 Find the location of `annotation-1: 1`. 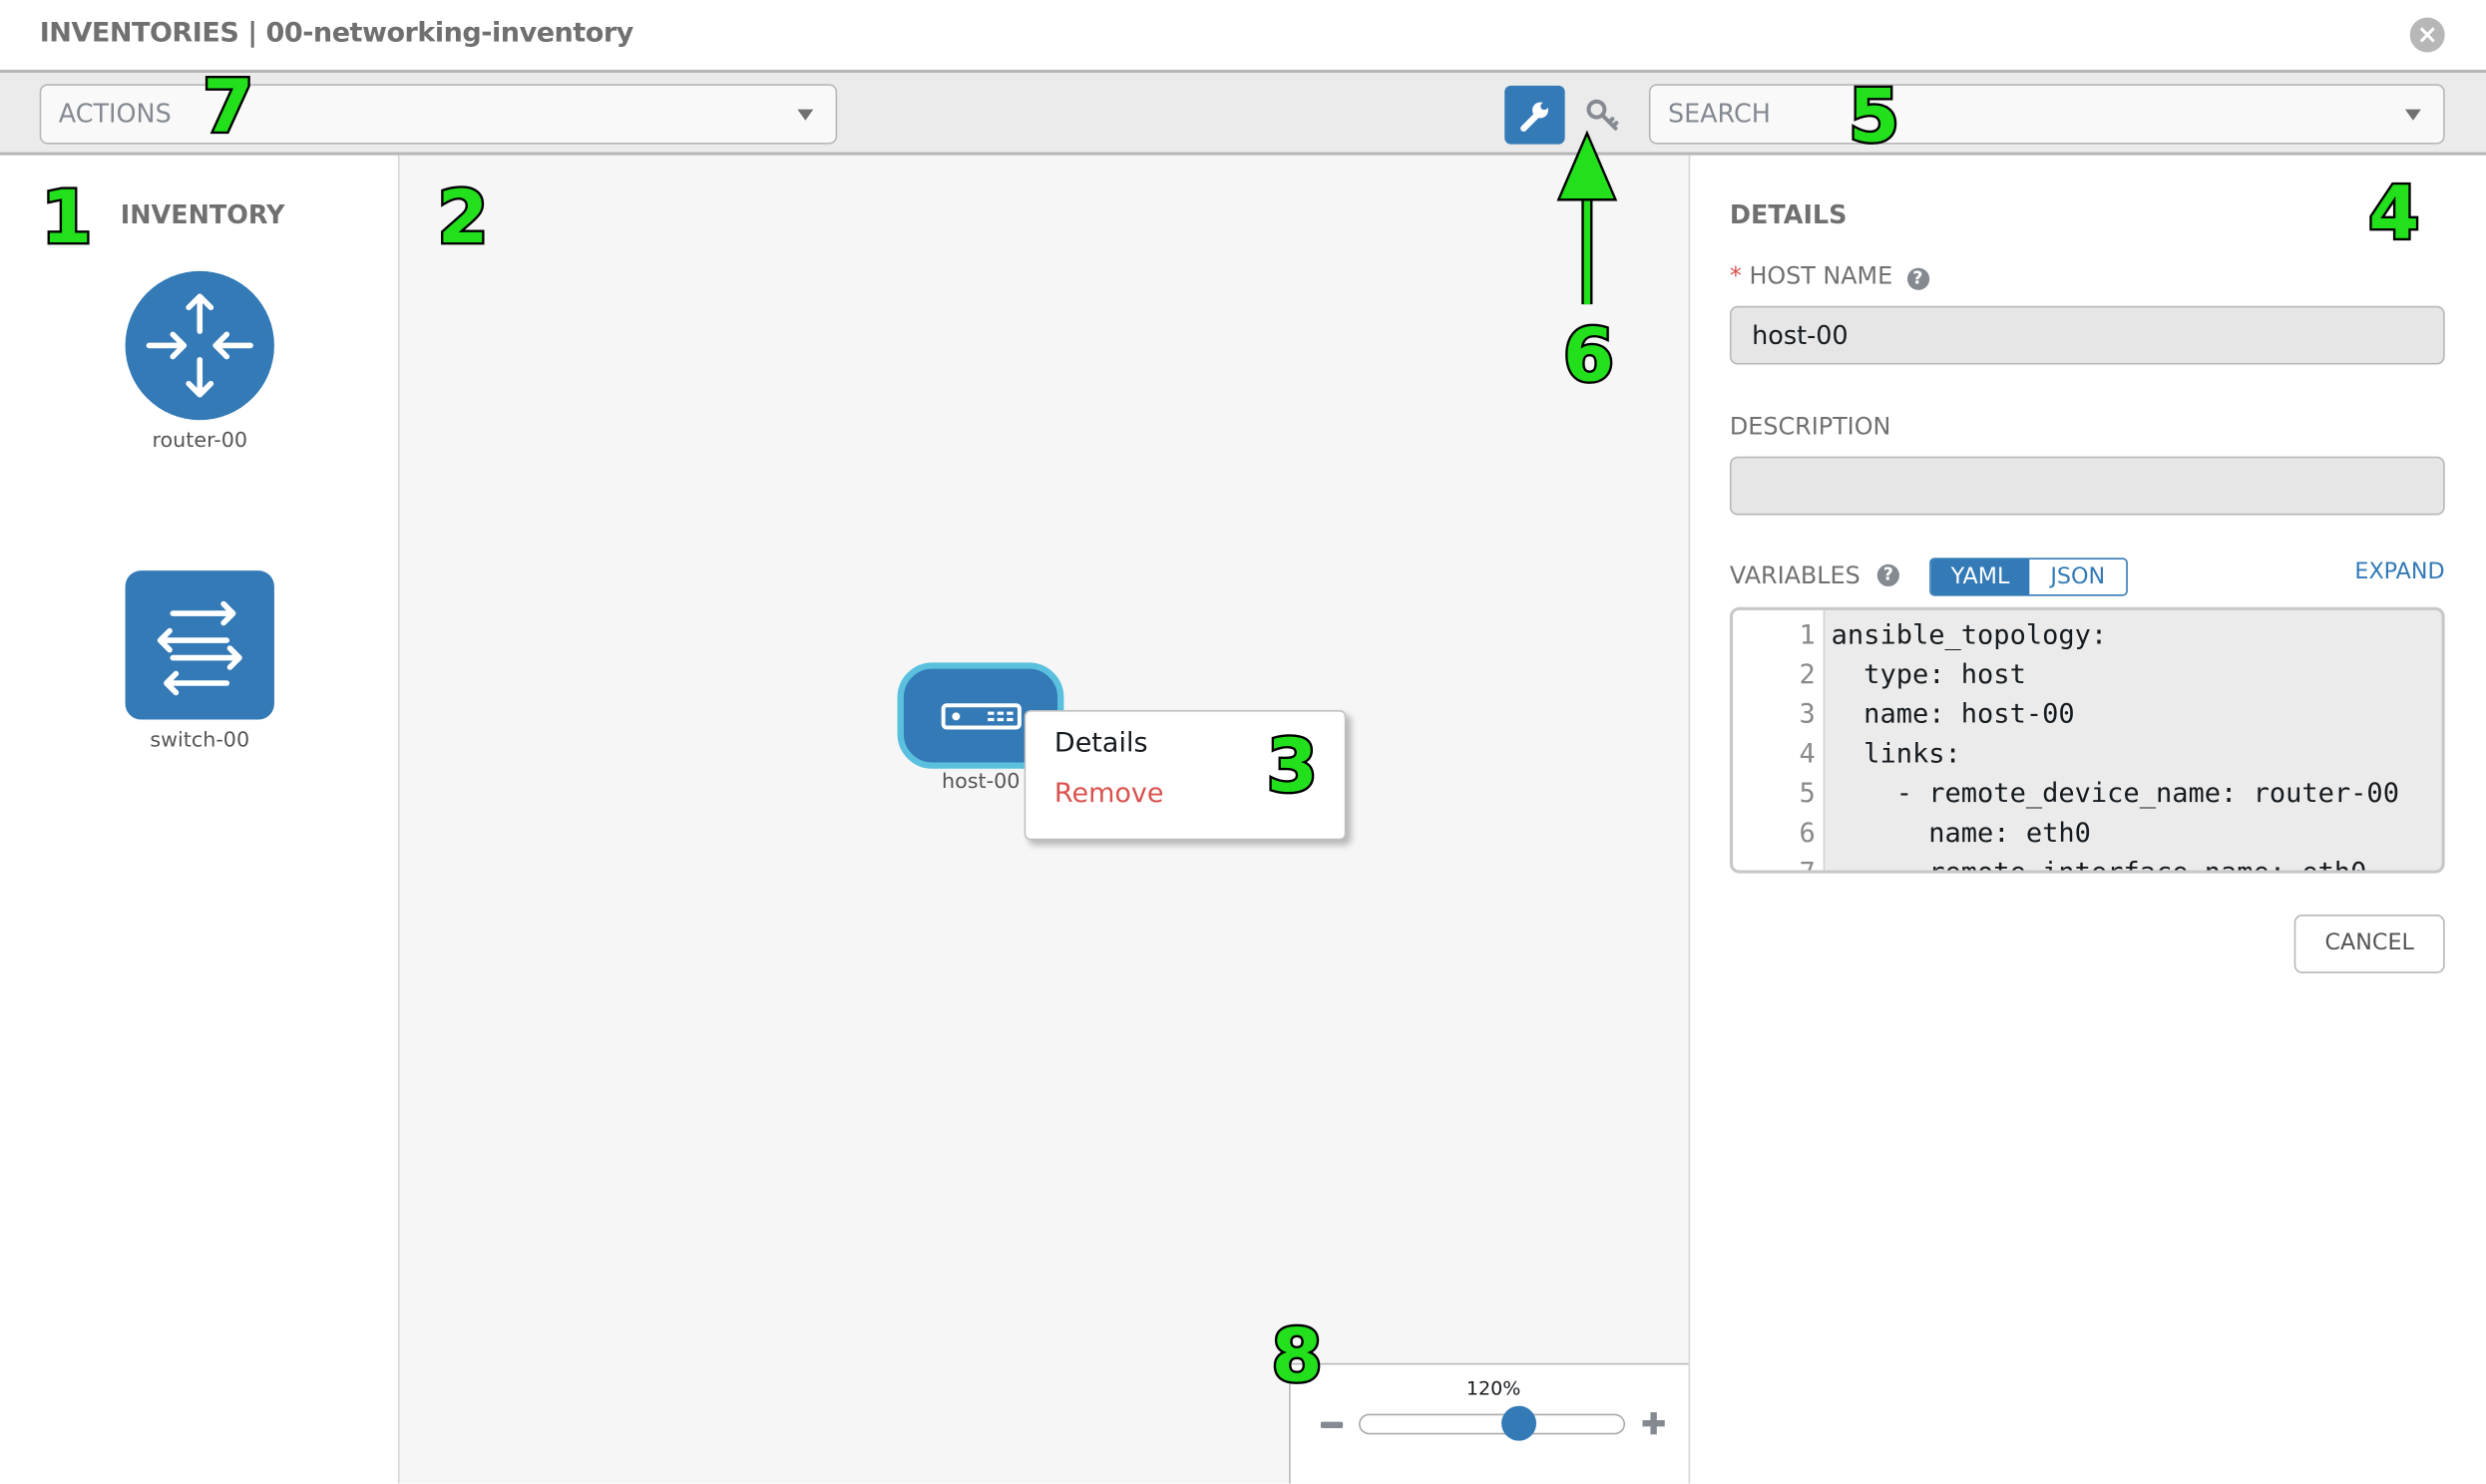

annotation-1: 1 is located at coordinates (67, 217).